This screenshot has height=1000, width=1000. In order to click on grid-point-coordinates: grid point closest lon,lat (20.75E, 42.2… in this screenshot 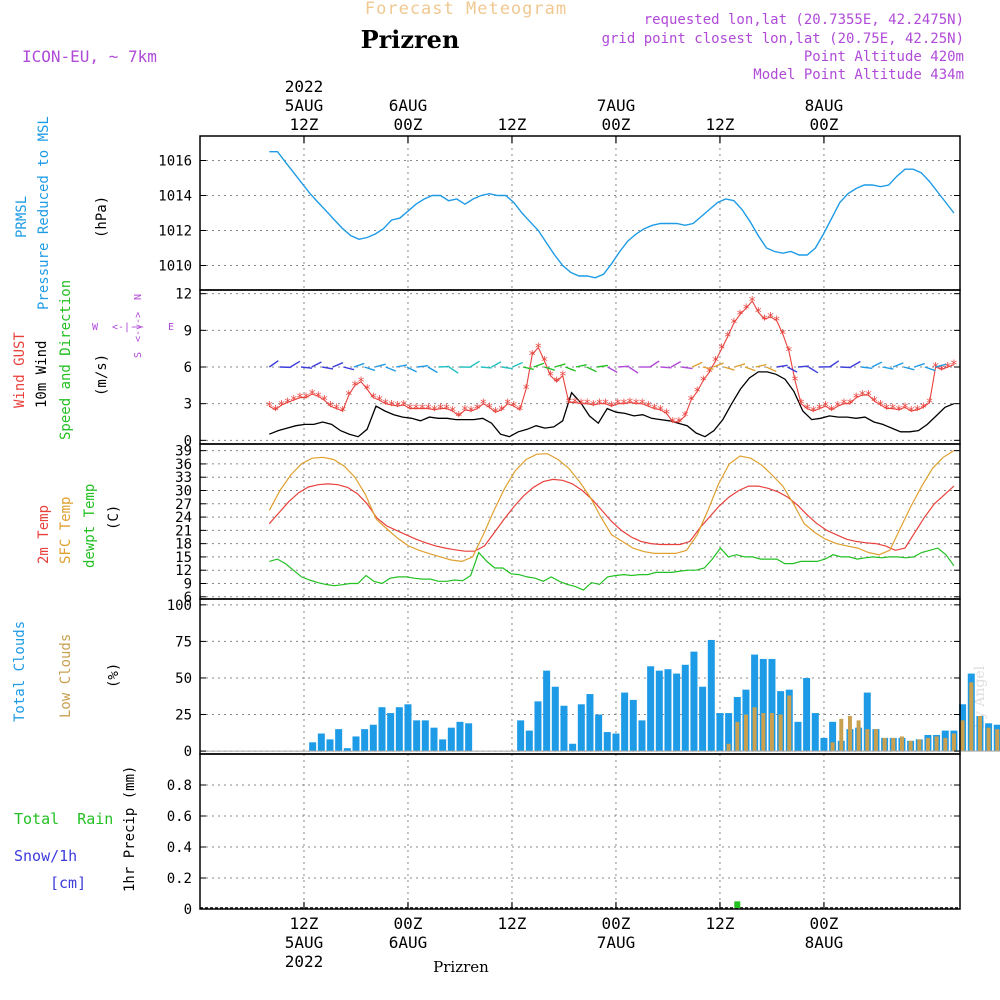, I will do `click(783, 39)`.